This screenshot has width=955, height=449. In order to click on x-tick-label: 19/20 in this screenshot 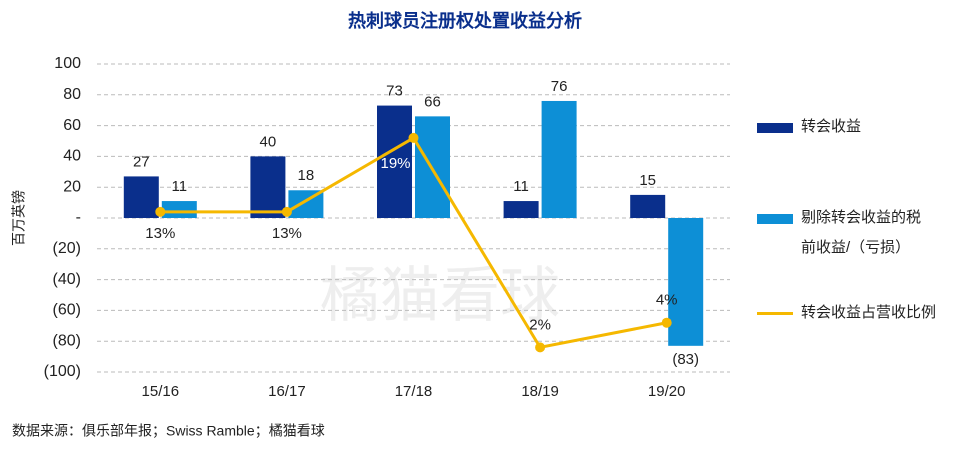, I will do `click(667, 391)`.